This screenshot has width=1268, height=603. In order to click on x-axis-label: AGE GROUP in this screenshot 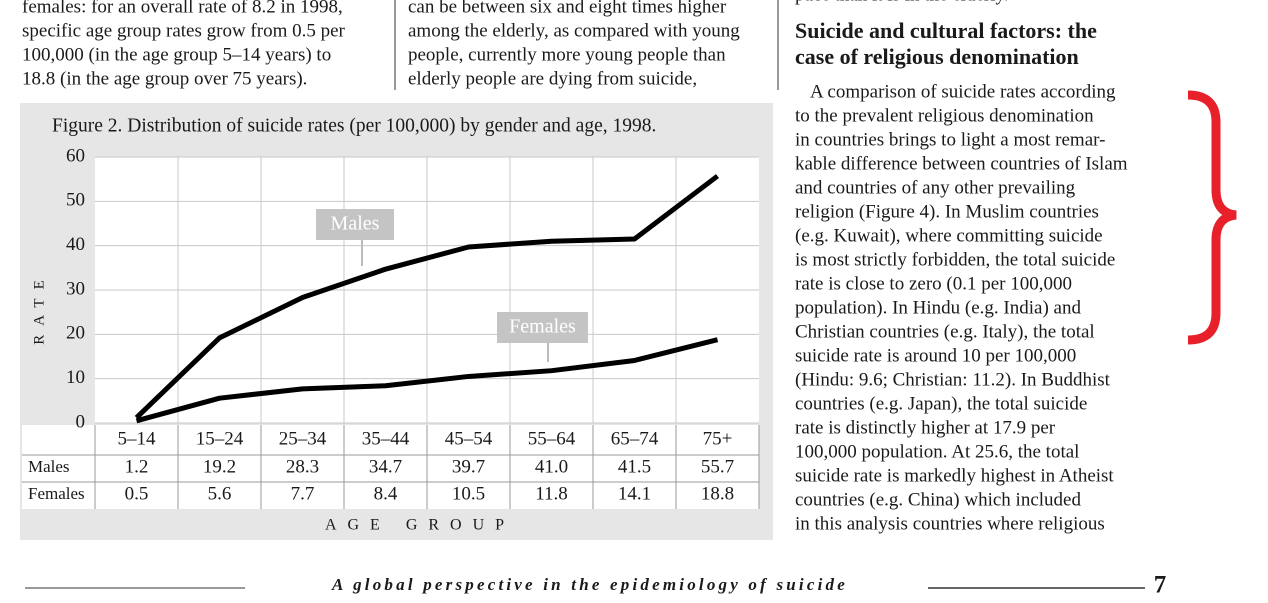, I will do `click(420, 525)`.